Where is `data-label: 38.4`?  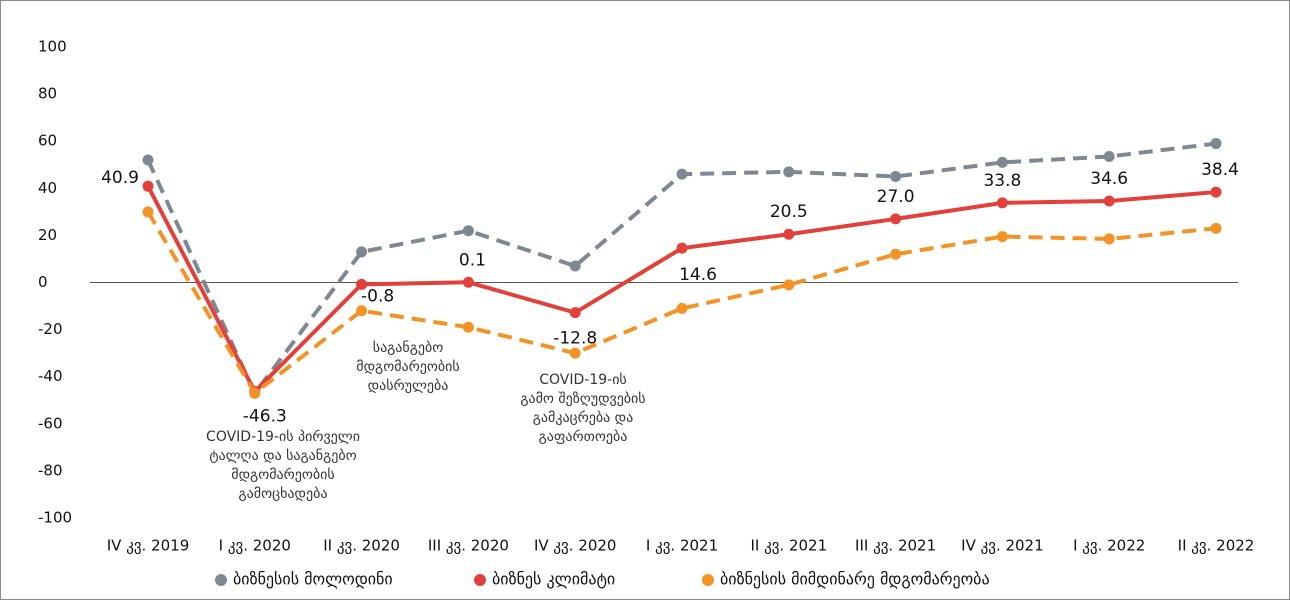 data-label: 38.4 is located at coordinates (1220, 170).